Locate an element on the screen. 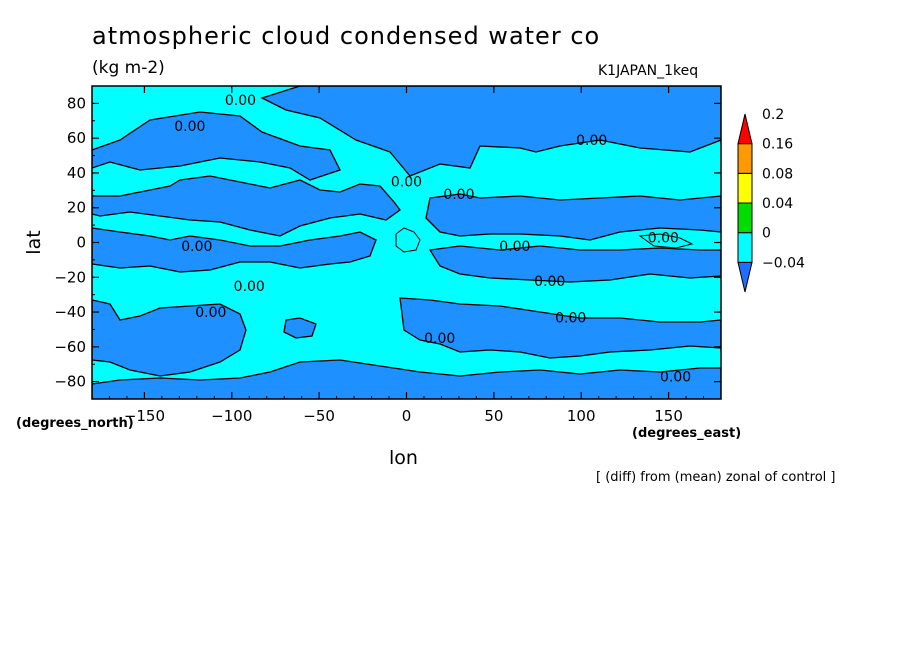  y-tick-label: 80 is located at coordinates (76, 103).